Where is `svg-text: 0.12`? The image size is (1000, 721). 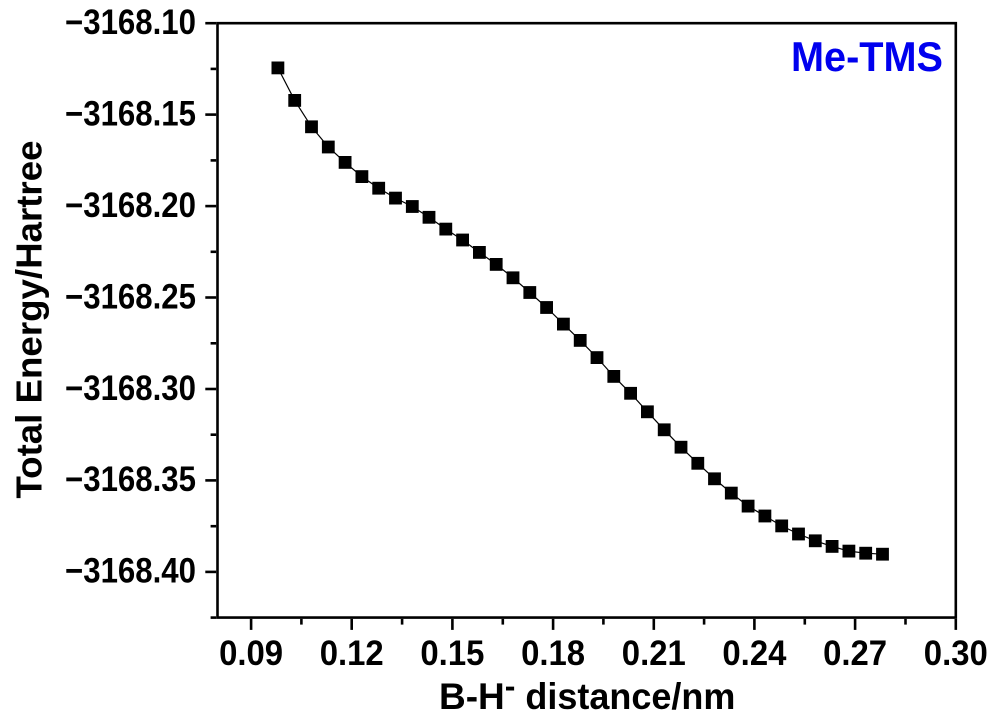 svg-text: 0.12 is located at coordinates (352, 653).